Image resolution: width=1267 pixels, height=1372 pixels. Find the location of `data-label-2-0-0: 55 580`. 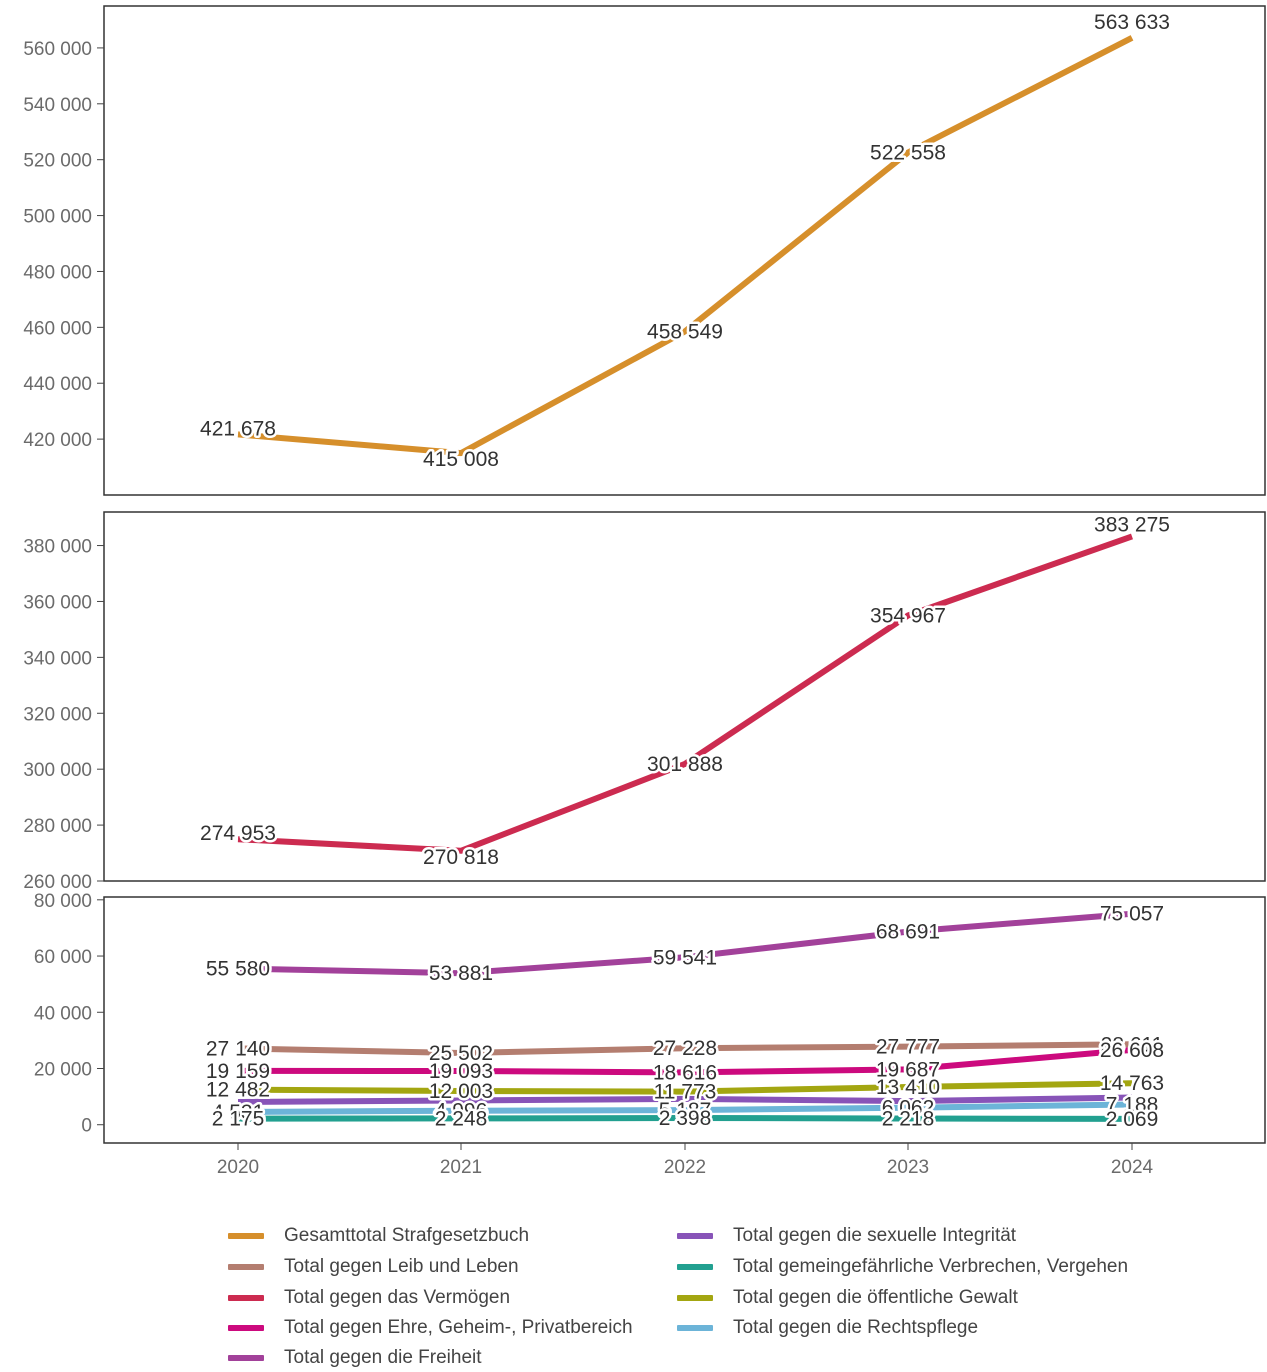

data-label-2-0-0: 55 580 is located at coordinates (238, 968).